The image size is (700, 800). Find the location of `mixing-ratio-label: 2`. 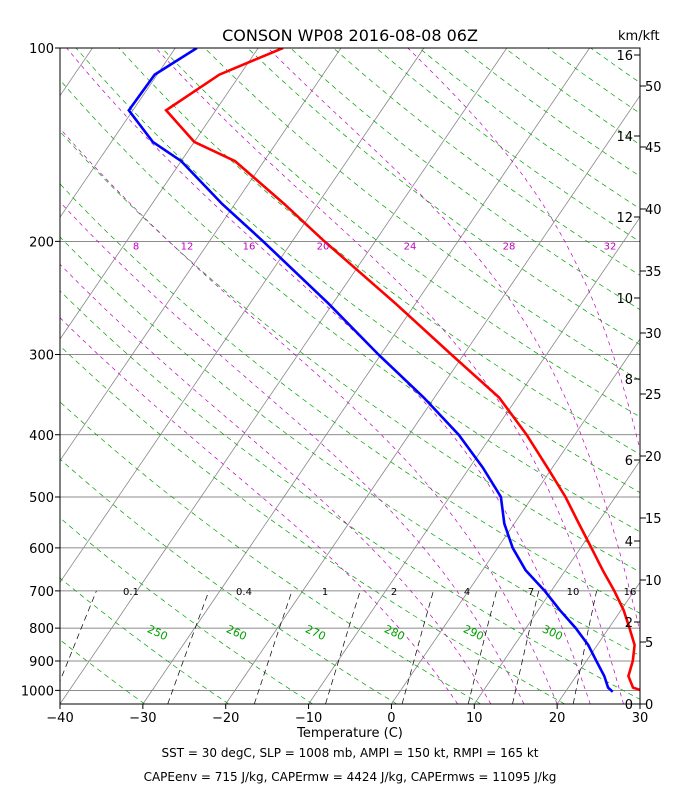

mixing-ratio-label: 2 is located at coordinates (394, 592).